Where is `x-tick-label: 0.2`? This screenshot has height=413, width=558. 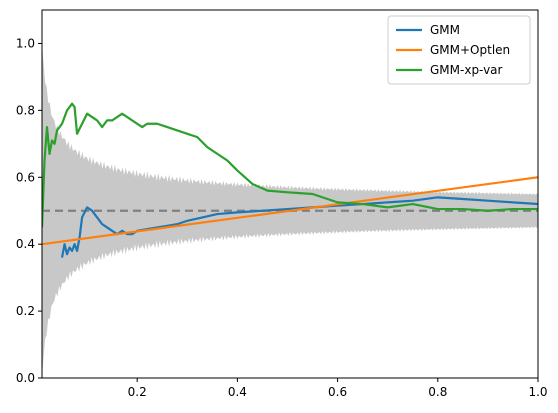 x-tick-label: 0.2 is located at coordinates (137, 392).